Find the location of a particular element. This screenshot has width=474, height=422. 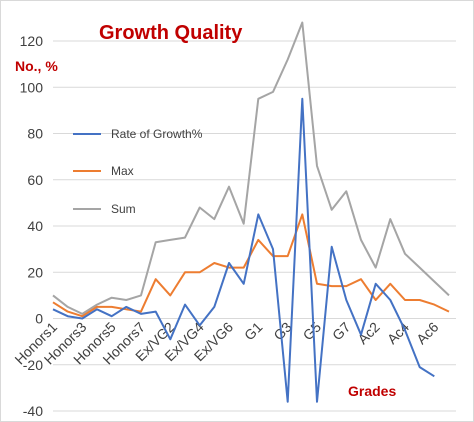

y-axis-label: No., % is located at coordinates (36, 66).